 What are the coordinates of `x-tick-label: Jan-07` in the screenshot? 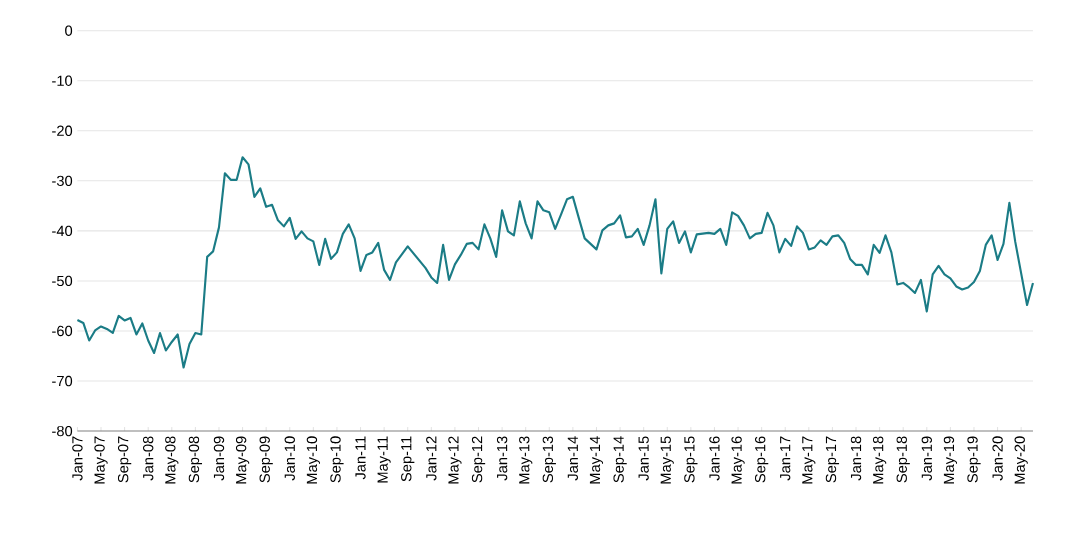 It's located at (77, 458).